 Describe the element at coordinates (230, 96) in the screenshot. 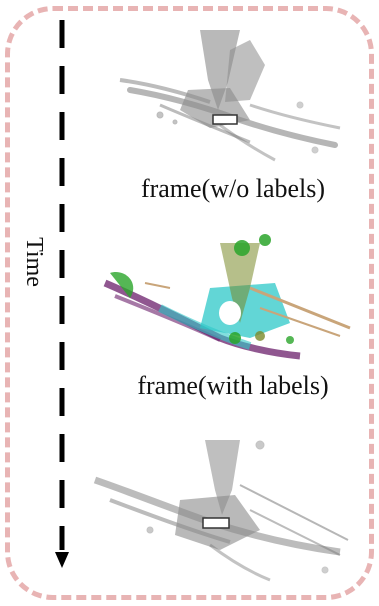

I see `point-cloud-frame-unlabeled` at that location.